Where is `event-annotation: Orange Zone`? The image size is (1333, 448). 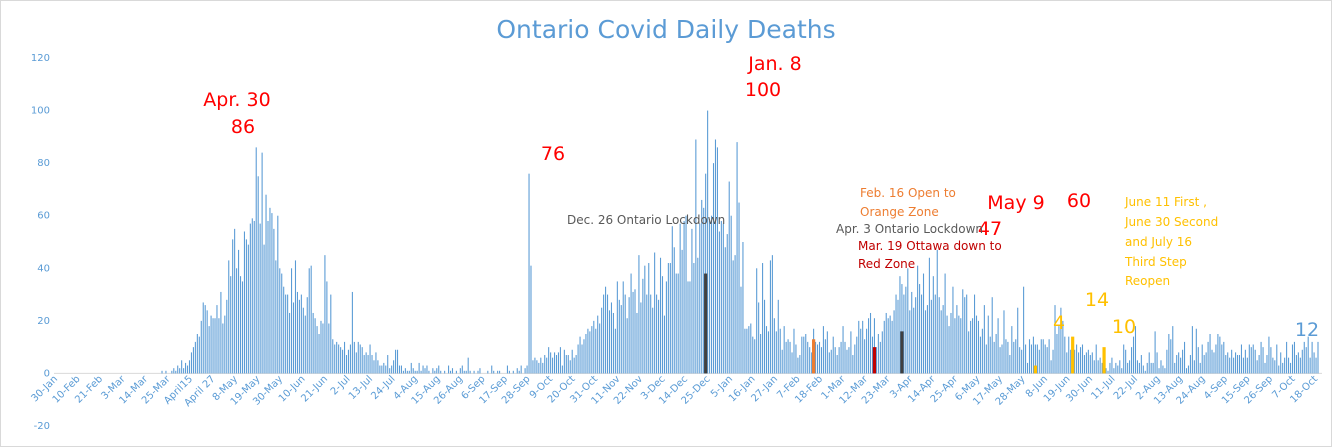
event-annotation: Orange Zone is located at coordinates (899, 212).